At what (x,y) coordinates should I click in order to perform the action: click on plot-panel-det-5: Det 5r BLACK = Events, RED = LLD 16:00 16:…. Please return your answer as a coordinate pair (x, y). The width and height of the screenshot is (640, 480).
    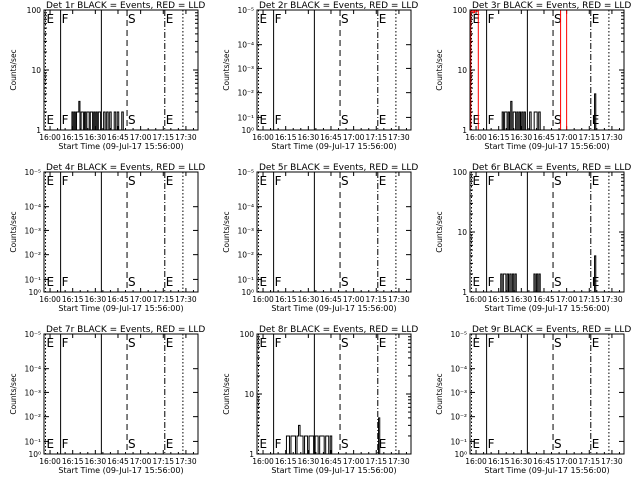
    Looking at the image, I should click on (320, 238).